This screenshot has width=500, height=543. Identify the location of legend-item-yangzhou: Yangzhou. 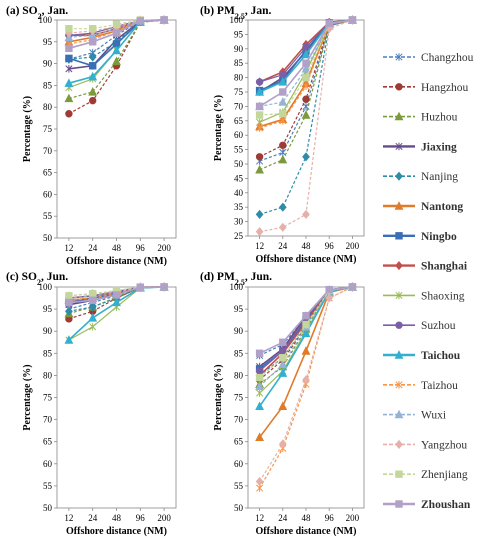
(425, 445).